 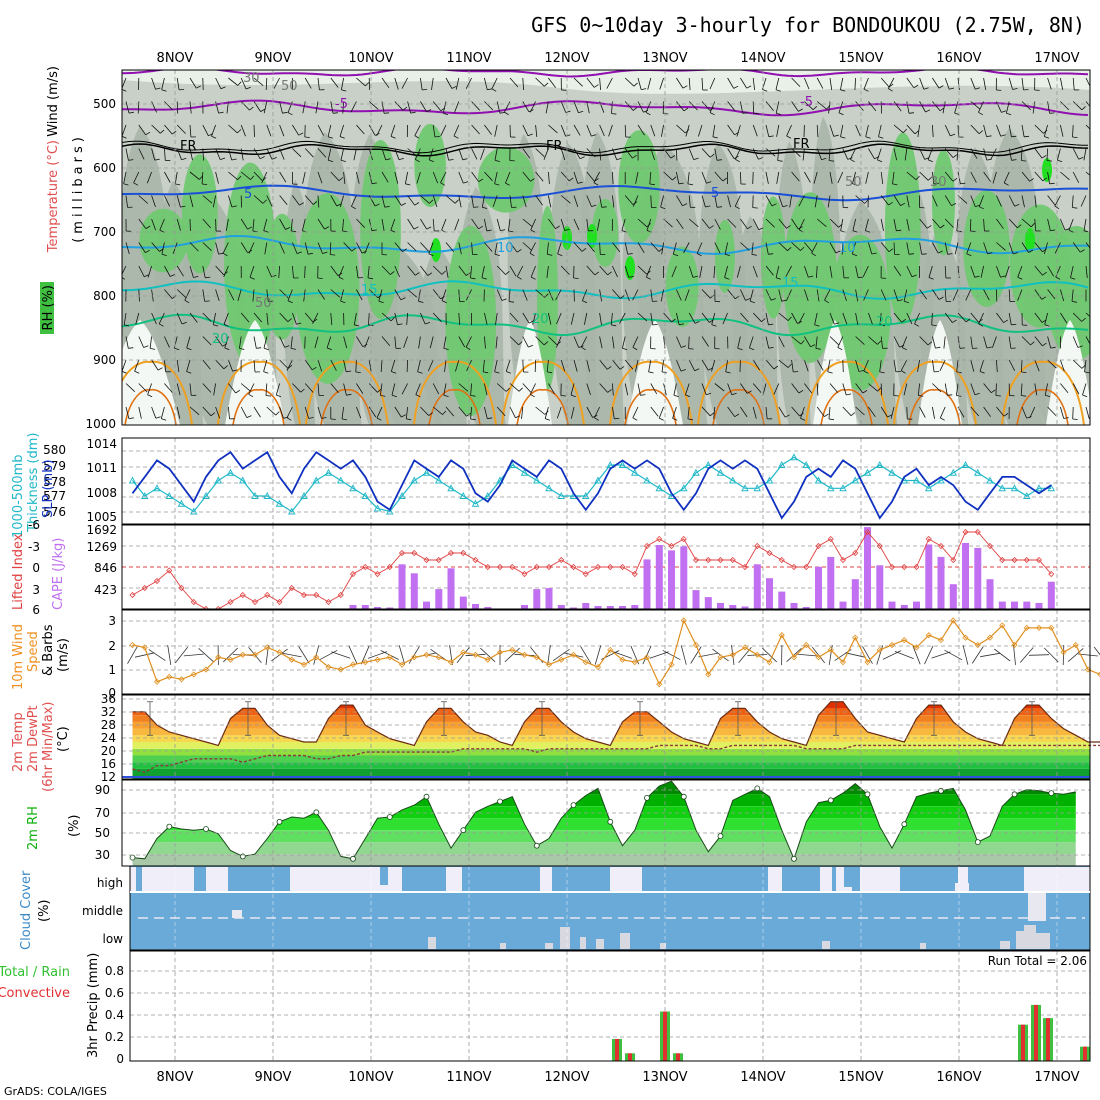 I want to click on thickness-marker, so click(x=818, y=480).